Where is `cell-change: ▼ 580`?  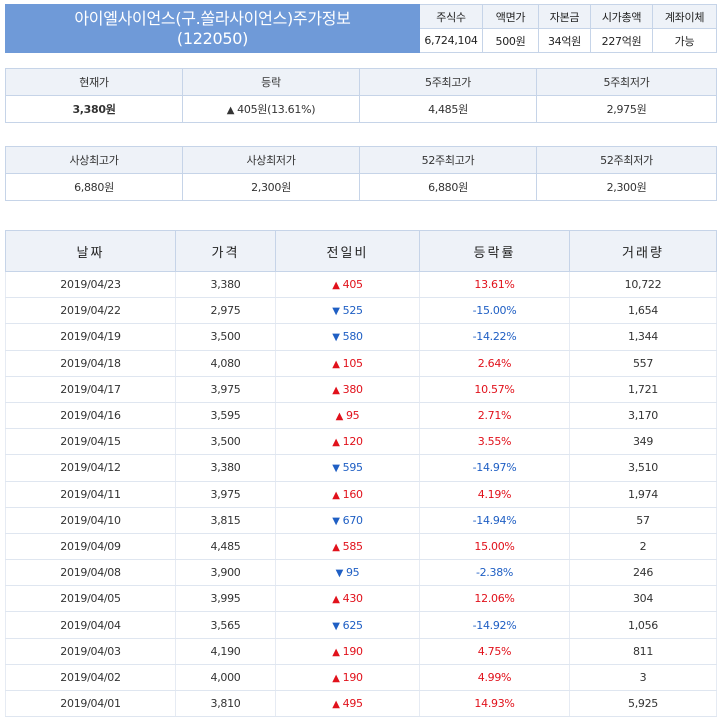 cell-change: ▼ 580 is located at coordinates (347, 337).